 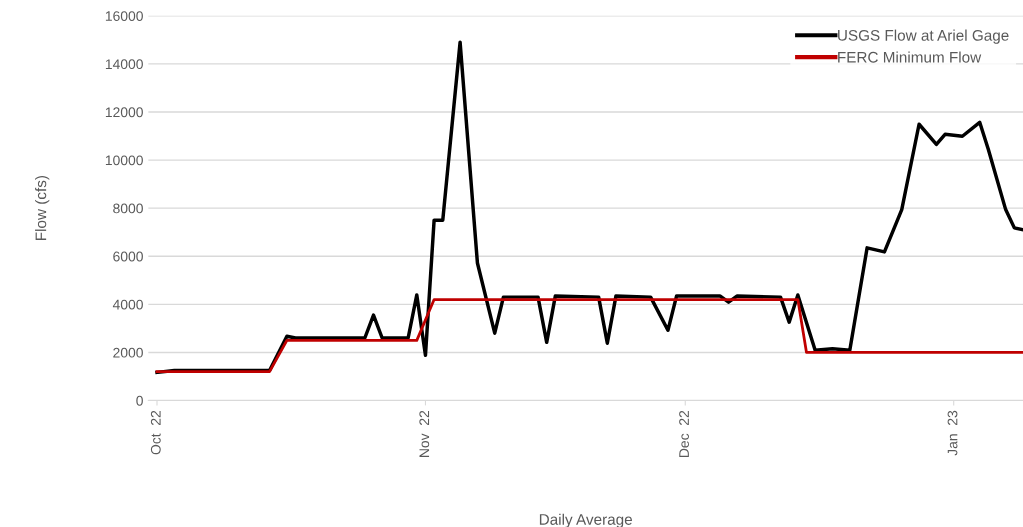 I want to click on y-tick-label: 0, so click(x=139, y=400).